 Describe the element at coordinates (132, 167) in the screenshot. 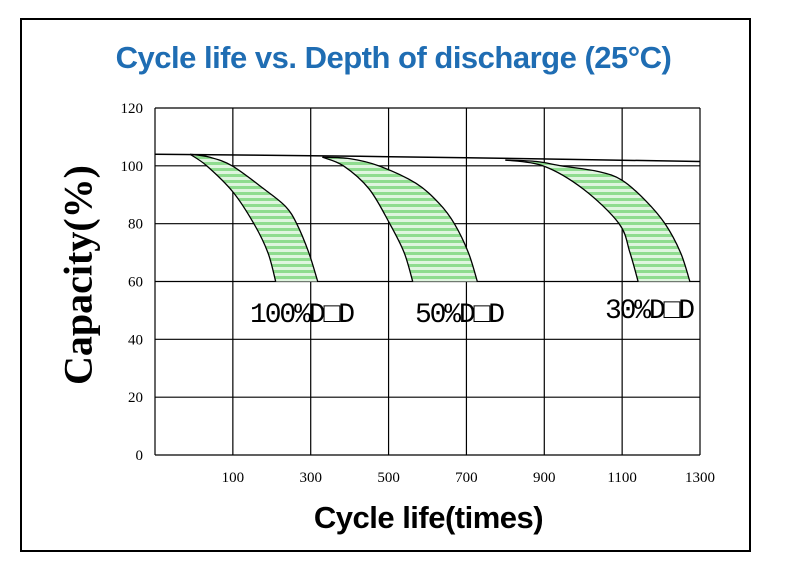

I see `y-tick-label: 100` at that location.